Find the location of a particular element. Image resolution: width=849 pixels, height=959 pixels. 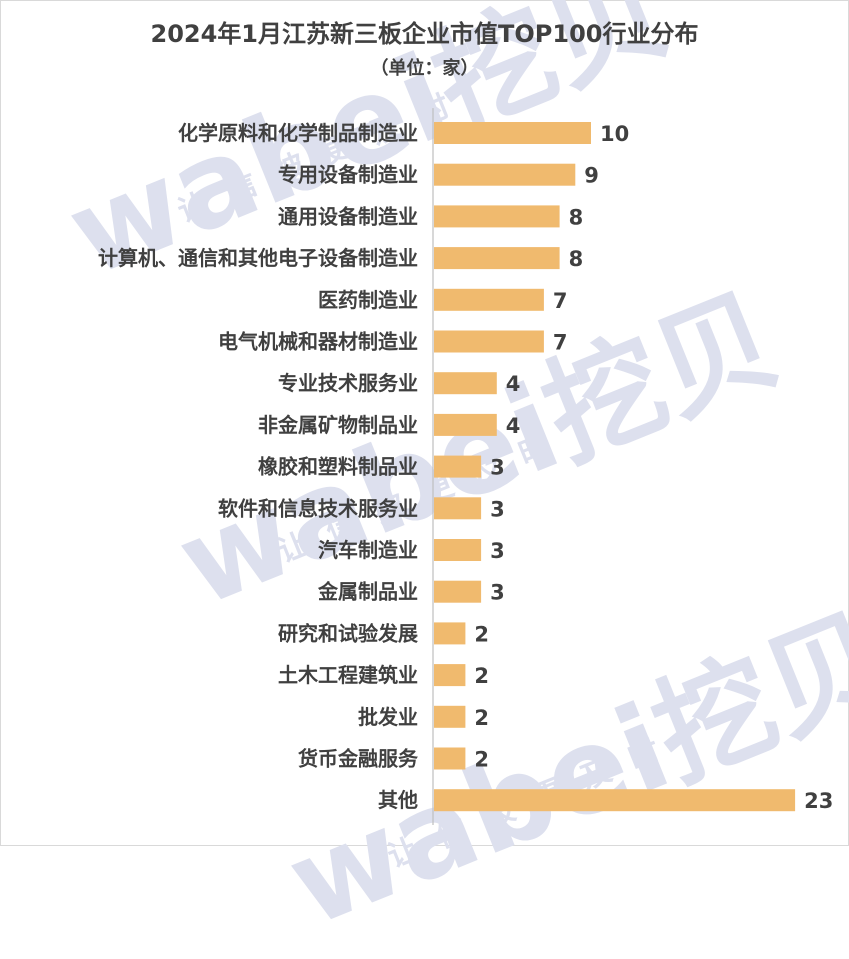

category-tick-label: 软件和信息技术服务业 is located at coordinates (318, 508).